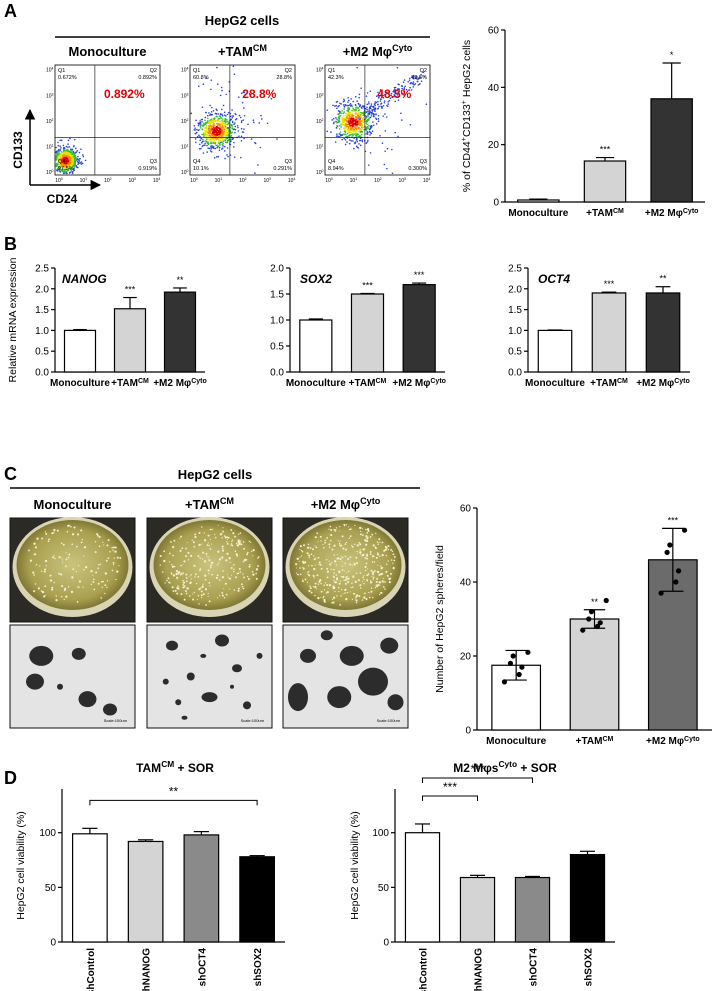  I want to click on sphere-blob, so click(222, 640).